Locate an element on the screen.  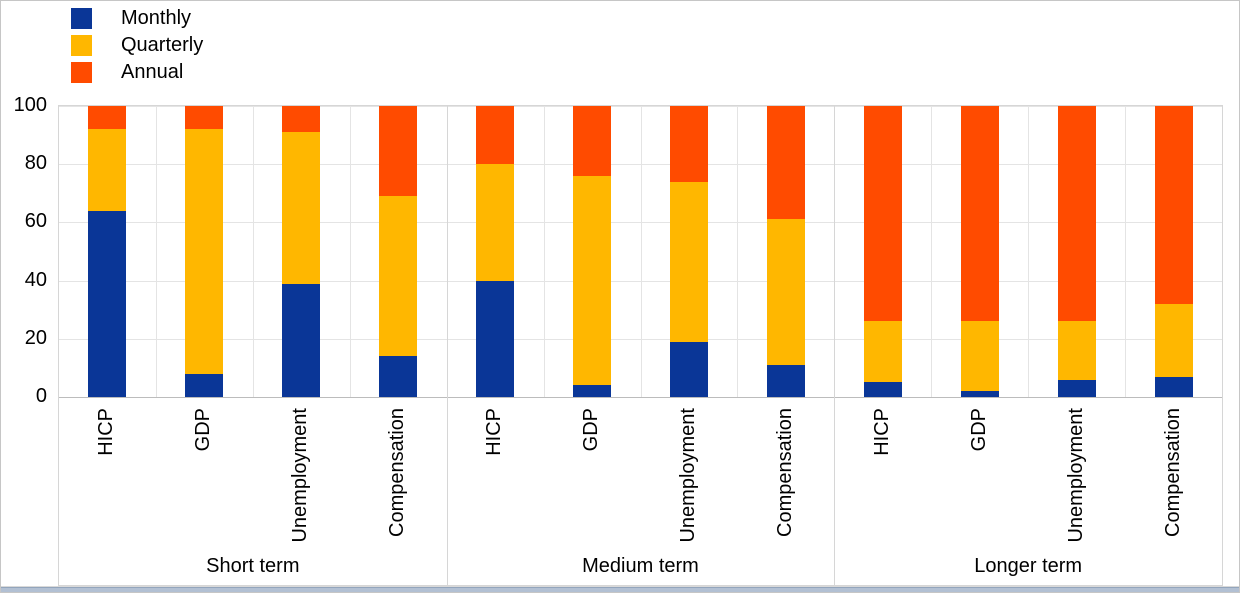
y-axis-tick-label: 80 is located at coordinates (35, 163).